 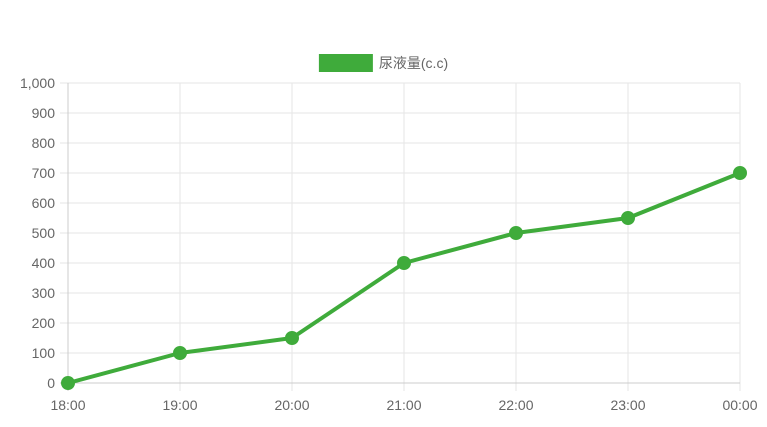 I want to click on y-tick-label: 1,000, so click(x=37, y=83).